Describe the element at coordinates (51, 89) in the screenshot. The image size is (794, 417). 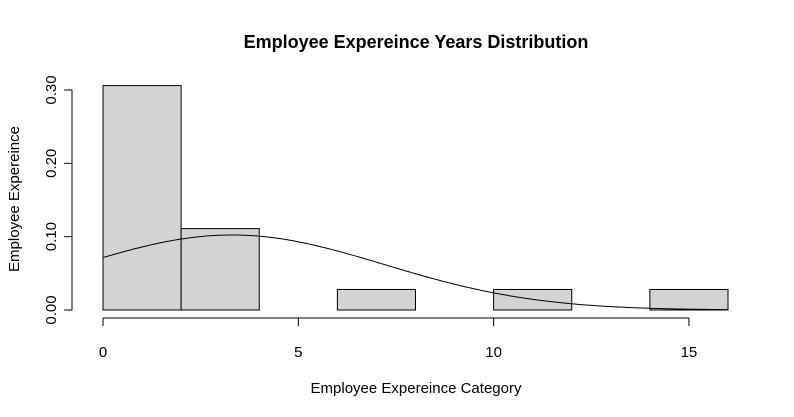
I see `y-tick-label: 0.30` at that location.